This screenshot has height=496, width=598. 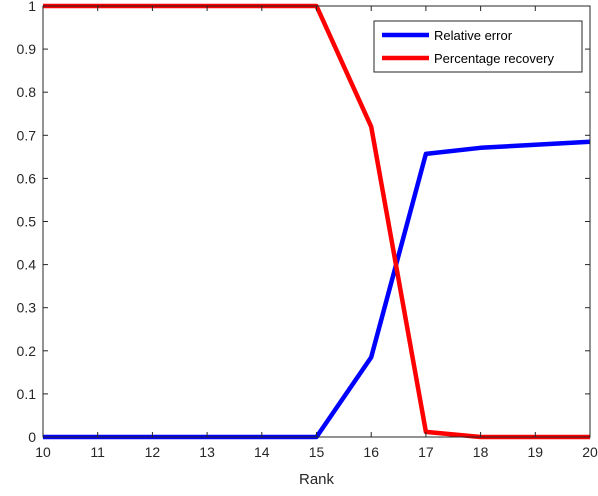 I want to click on y-tick-label: 0.6, so click(x=27, y=178).